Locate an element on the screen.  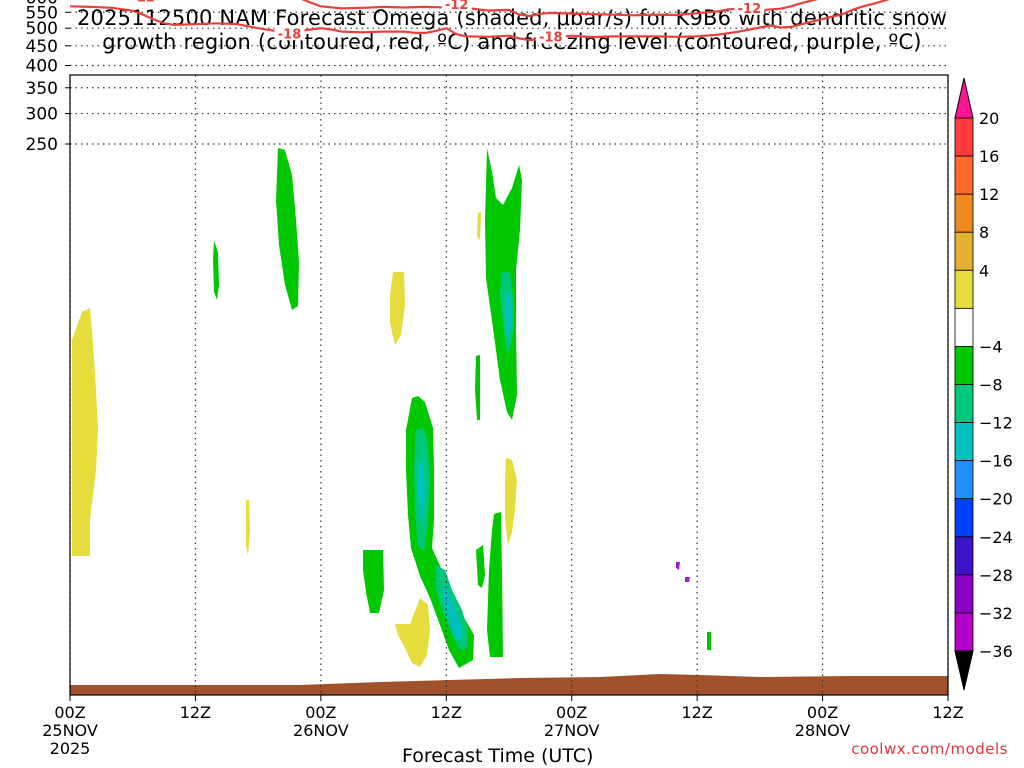
colorbar-label: −4 is located at coordinates (991, 346).